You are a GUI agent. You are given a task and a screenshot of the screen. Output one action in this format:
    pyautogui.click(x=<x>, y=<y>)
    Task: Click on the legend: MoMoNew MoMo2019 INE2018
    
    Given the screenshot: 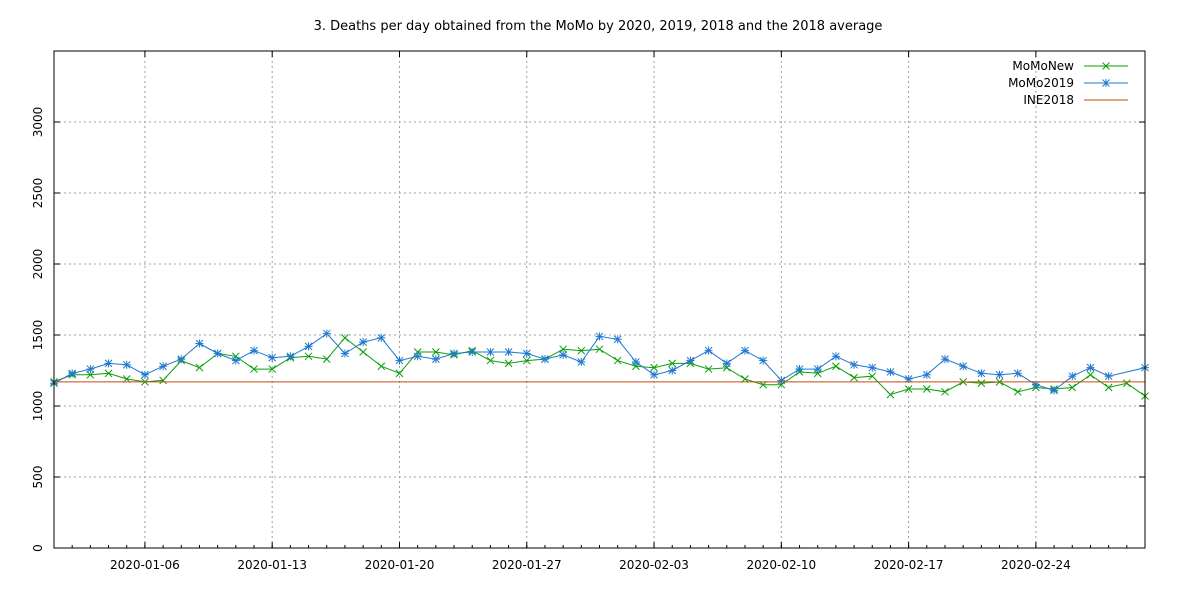 What is the action you would take?
    pyautogui.click(x=1068, y=83)
    